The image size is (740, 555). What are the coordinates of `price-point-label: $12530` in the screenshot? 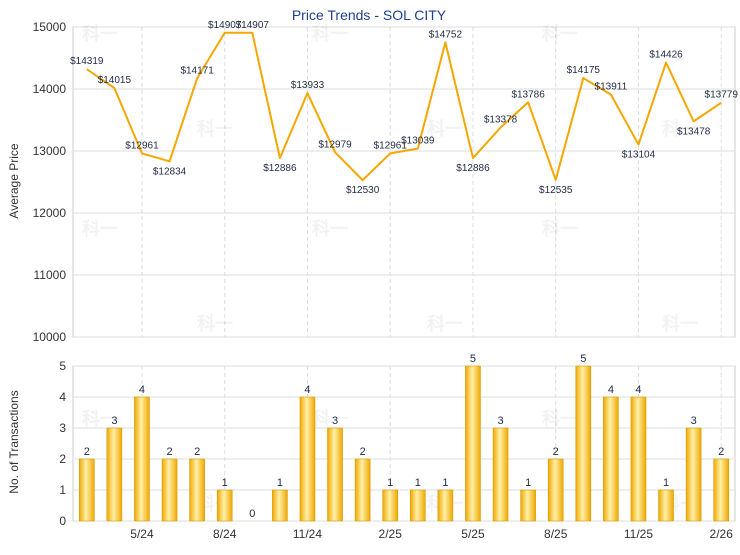 It's located at (363, 190).